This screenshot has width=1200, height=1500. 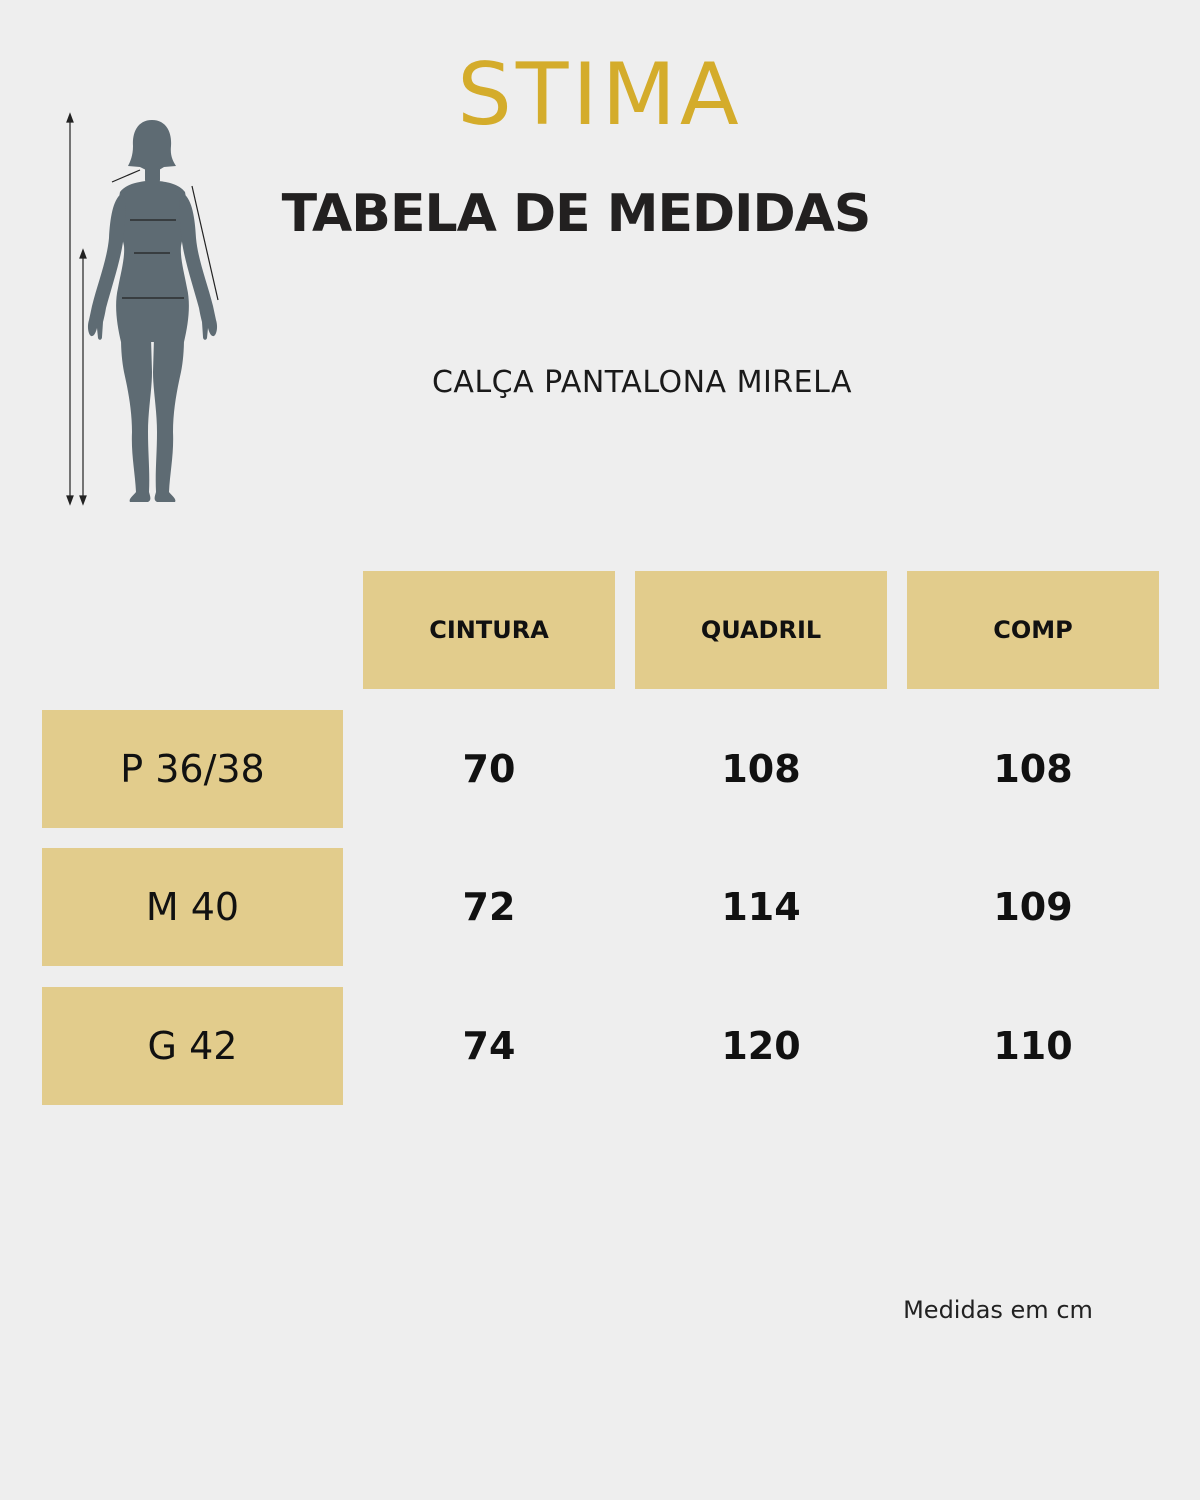 What do you see at coordinates (761, 630) in the screenshot?
I see `column-header-quadril: QUADRIL` at bounding box center [761, 630].